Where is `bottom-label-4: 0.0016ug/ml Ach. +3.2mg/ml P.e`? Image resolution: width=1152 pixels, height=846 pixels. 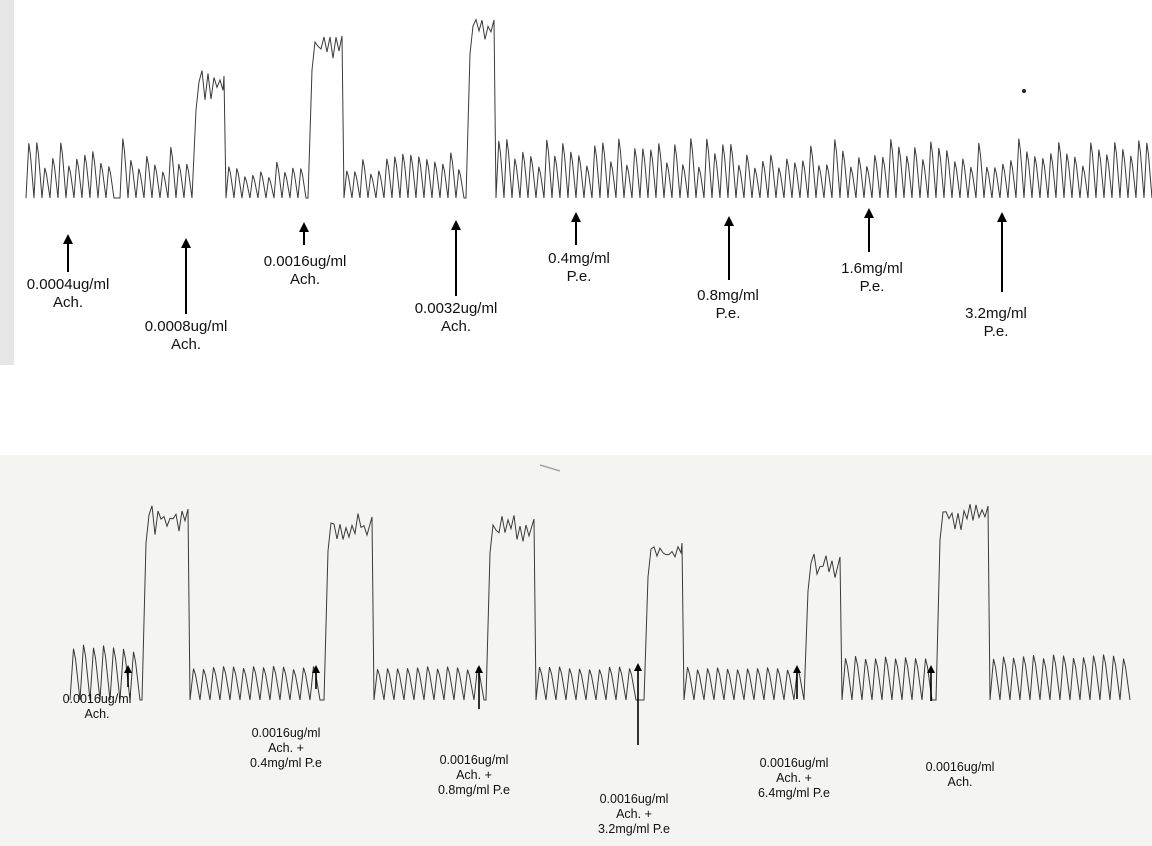 bottom-label-4: 0.0016ug/ml Ach. +3.2mg/ml P.e is located at coordinates (634, 814).